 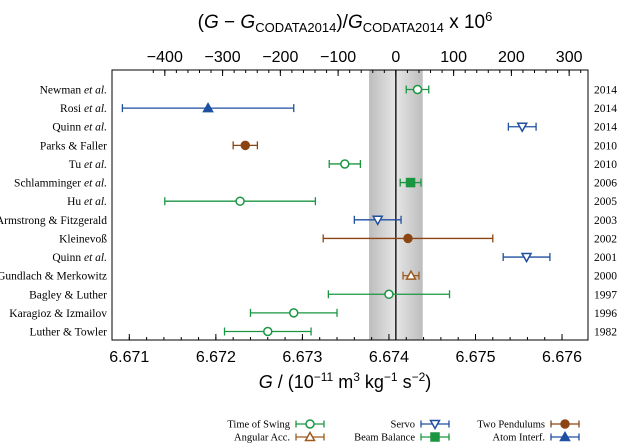 I want to click on x-tick-label: 6.674, so click(x=389, y=357).